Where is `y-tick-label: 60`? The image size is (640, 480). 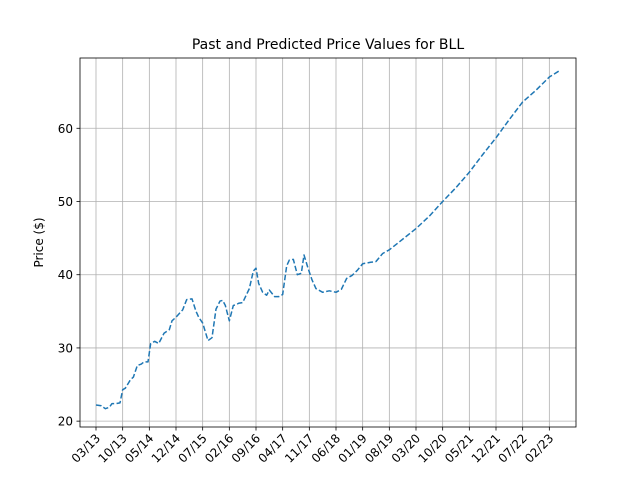
y-tick-label: 60 is located at coordinates (65, 129).